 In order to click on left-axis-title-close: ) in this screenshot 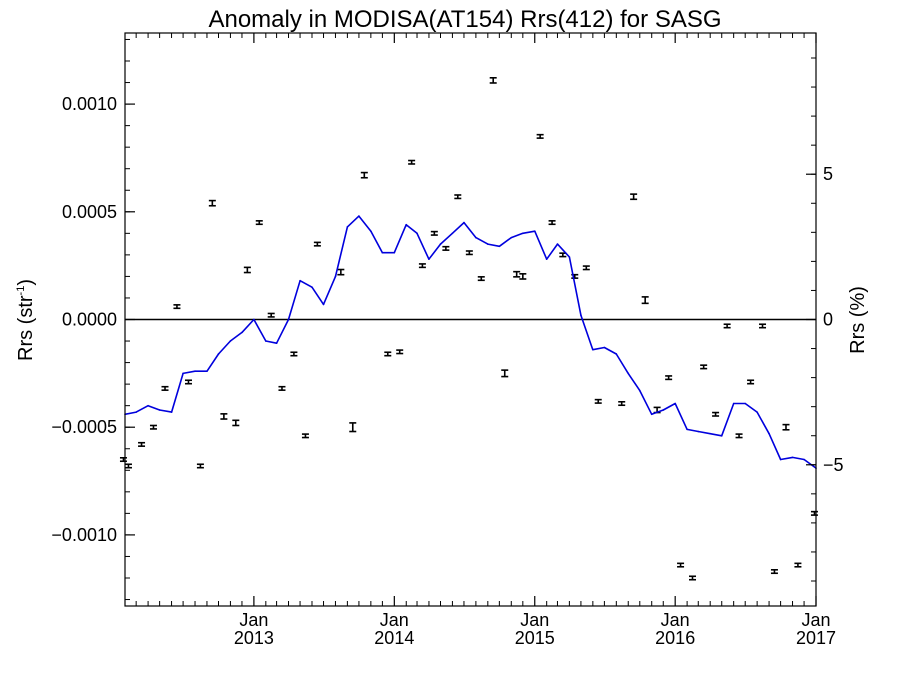, I will do `click(26, 282)`.